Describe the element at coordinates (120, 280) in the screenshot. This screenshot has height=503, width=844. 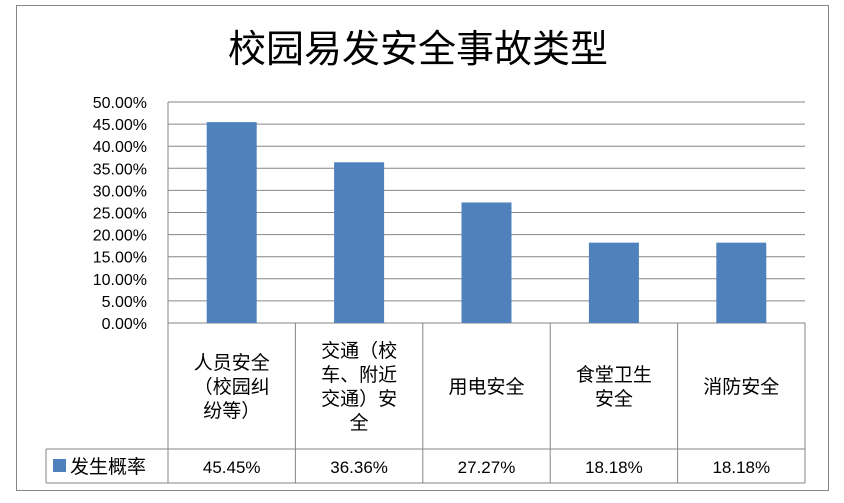
I see `y-tick-label: 10.00%` at that location.